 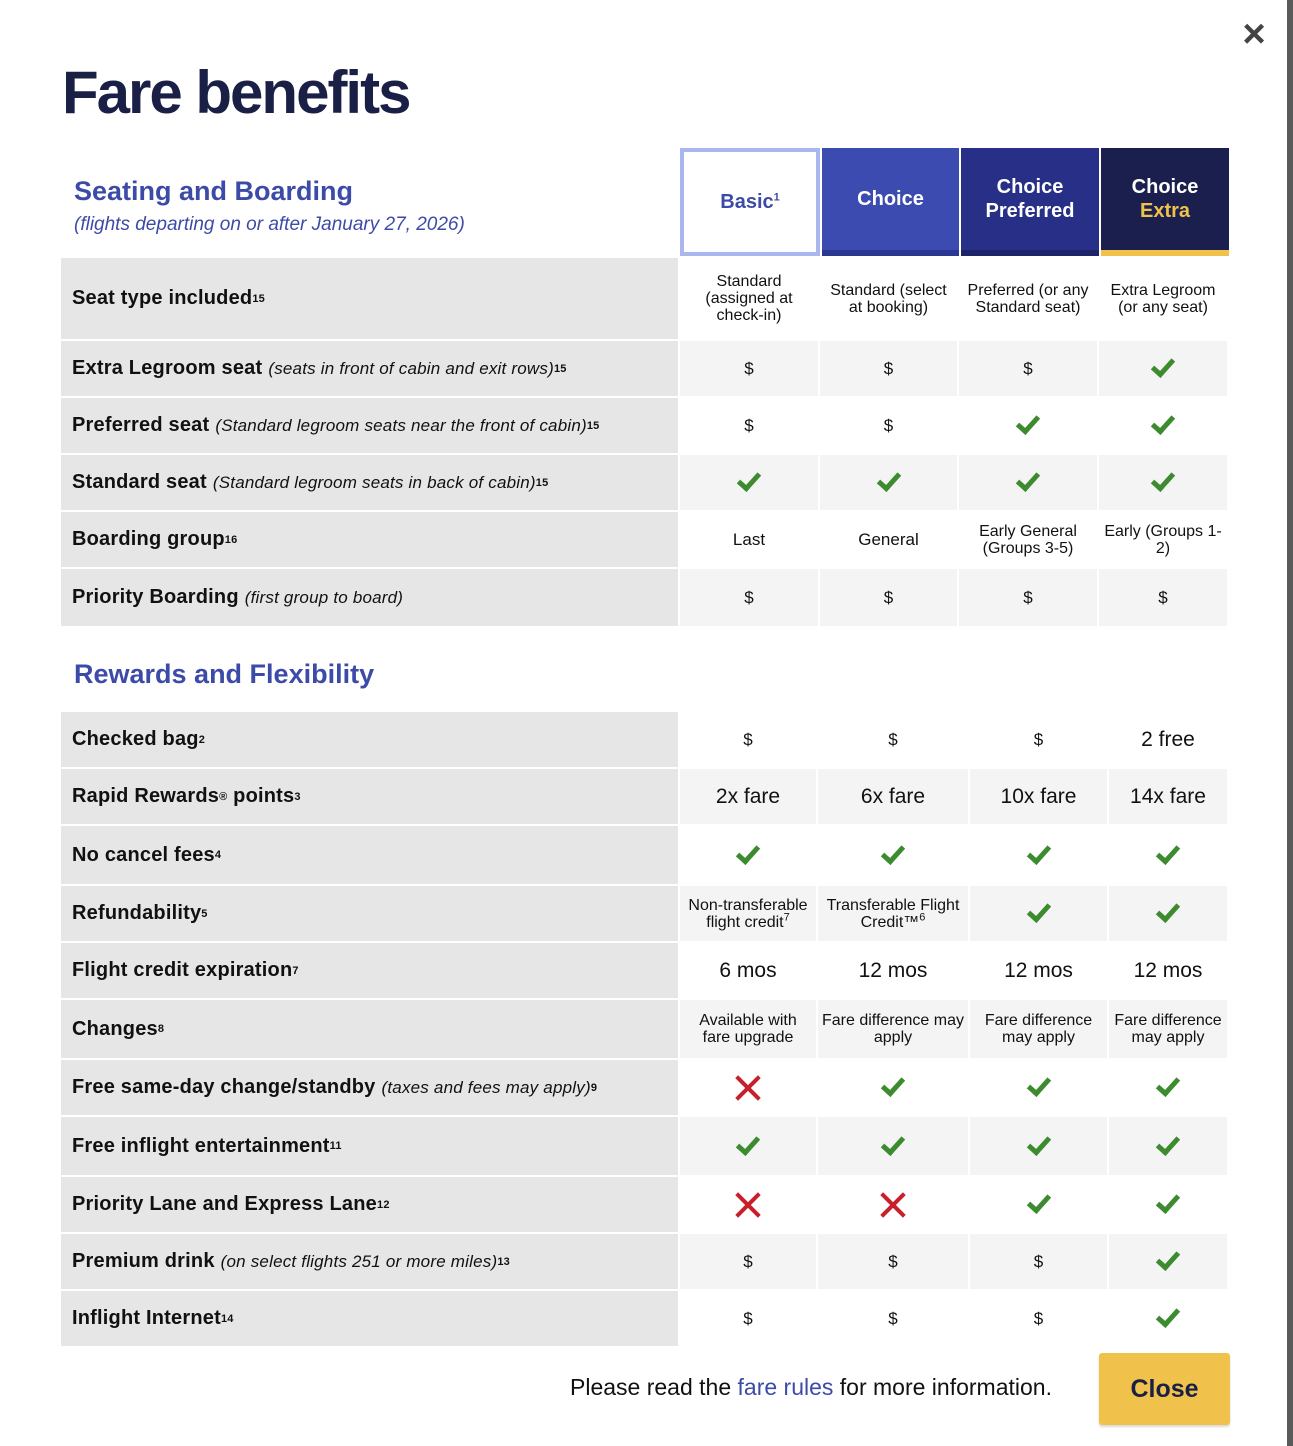 What do you see at coordinates (369, 855) in the screenshot?
I see `row-label: No cancel fees 4` at bounding box center [369, 855].